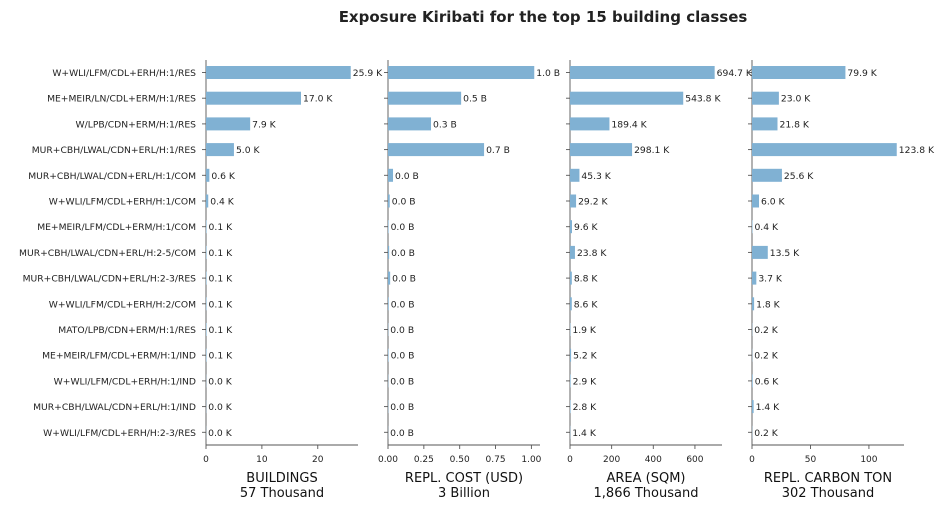  Describe the element at coordinates (125, 381) in the screenshot. I see `category-label: W+WLI/LFM/CDL+ERH/H:1/IND` at that location.